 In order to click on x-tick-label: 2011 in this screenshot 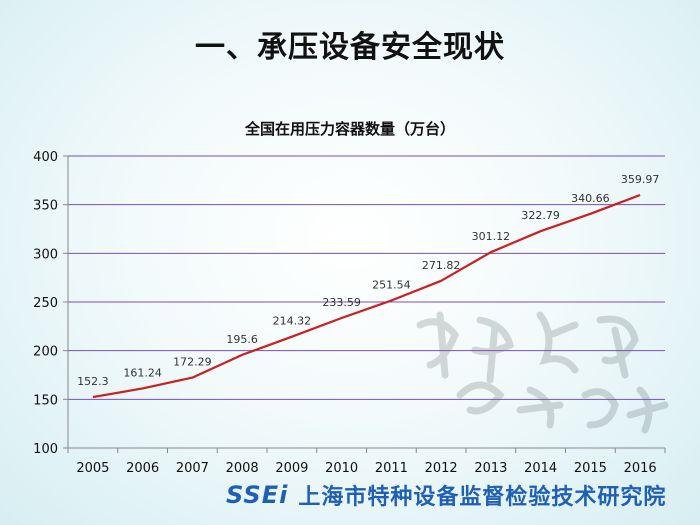, I will do `click(391, 468)`.